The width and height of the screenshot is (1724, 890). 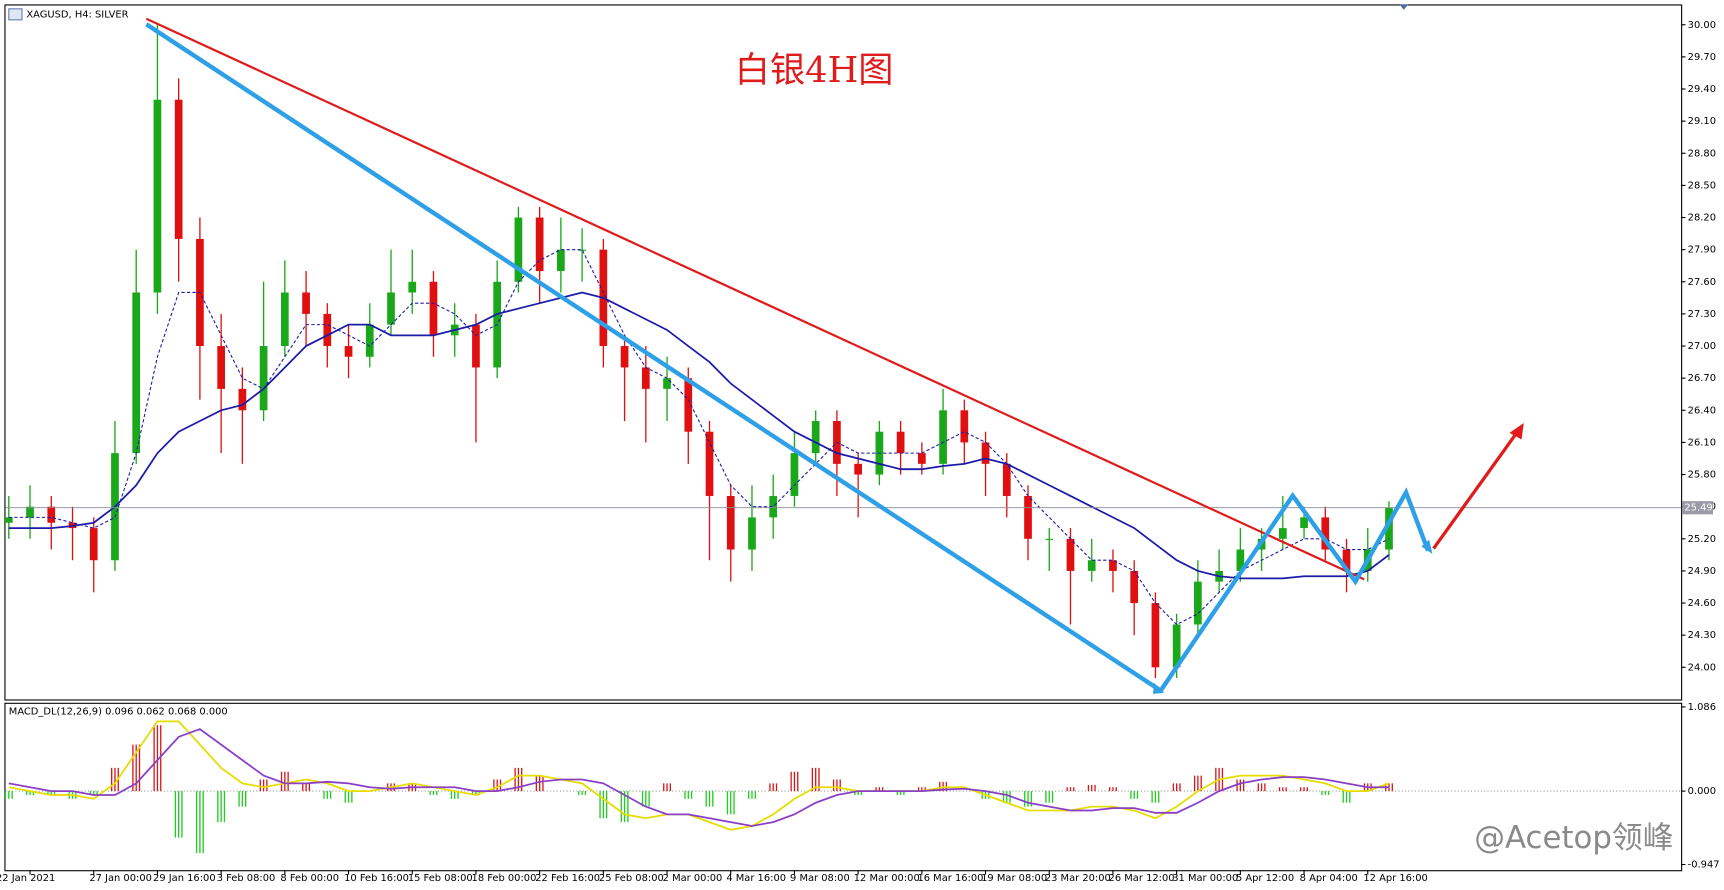 What do you see at coordinates (1702, 57) in the screenshot?
I see `y-tick-label: 29.70` at bounding box center [1702, 57].